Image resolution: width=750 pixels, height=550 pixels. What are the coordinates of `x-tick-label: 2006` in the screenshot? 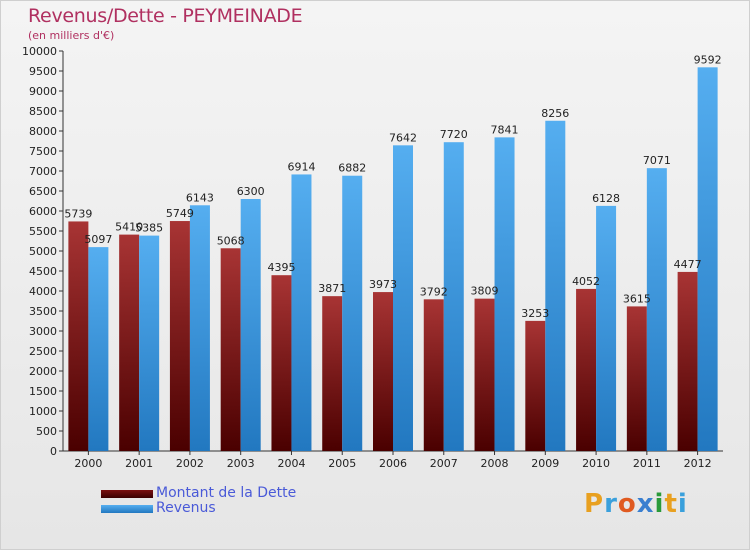 It's located at (393, 463).